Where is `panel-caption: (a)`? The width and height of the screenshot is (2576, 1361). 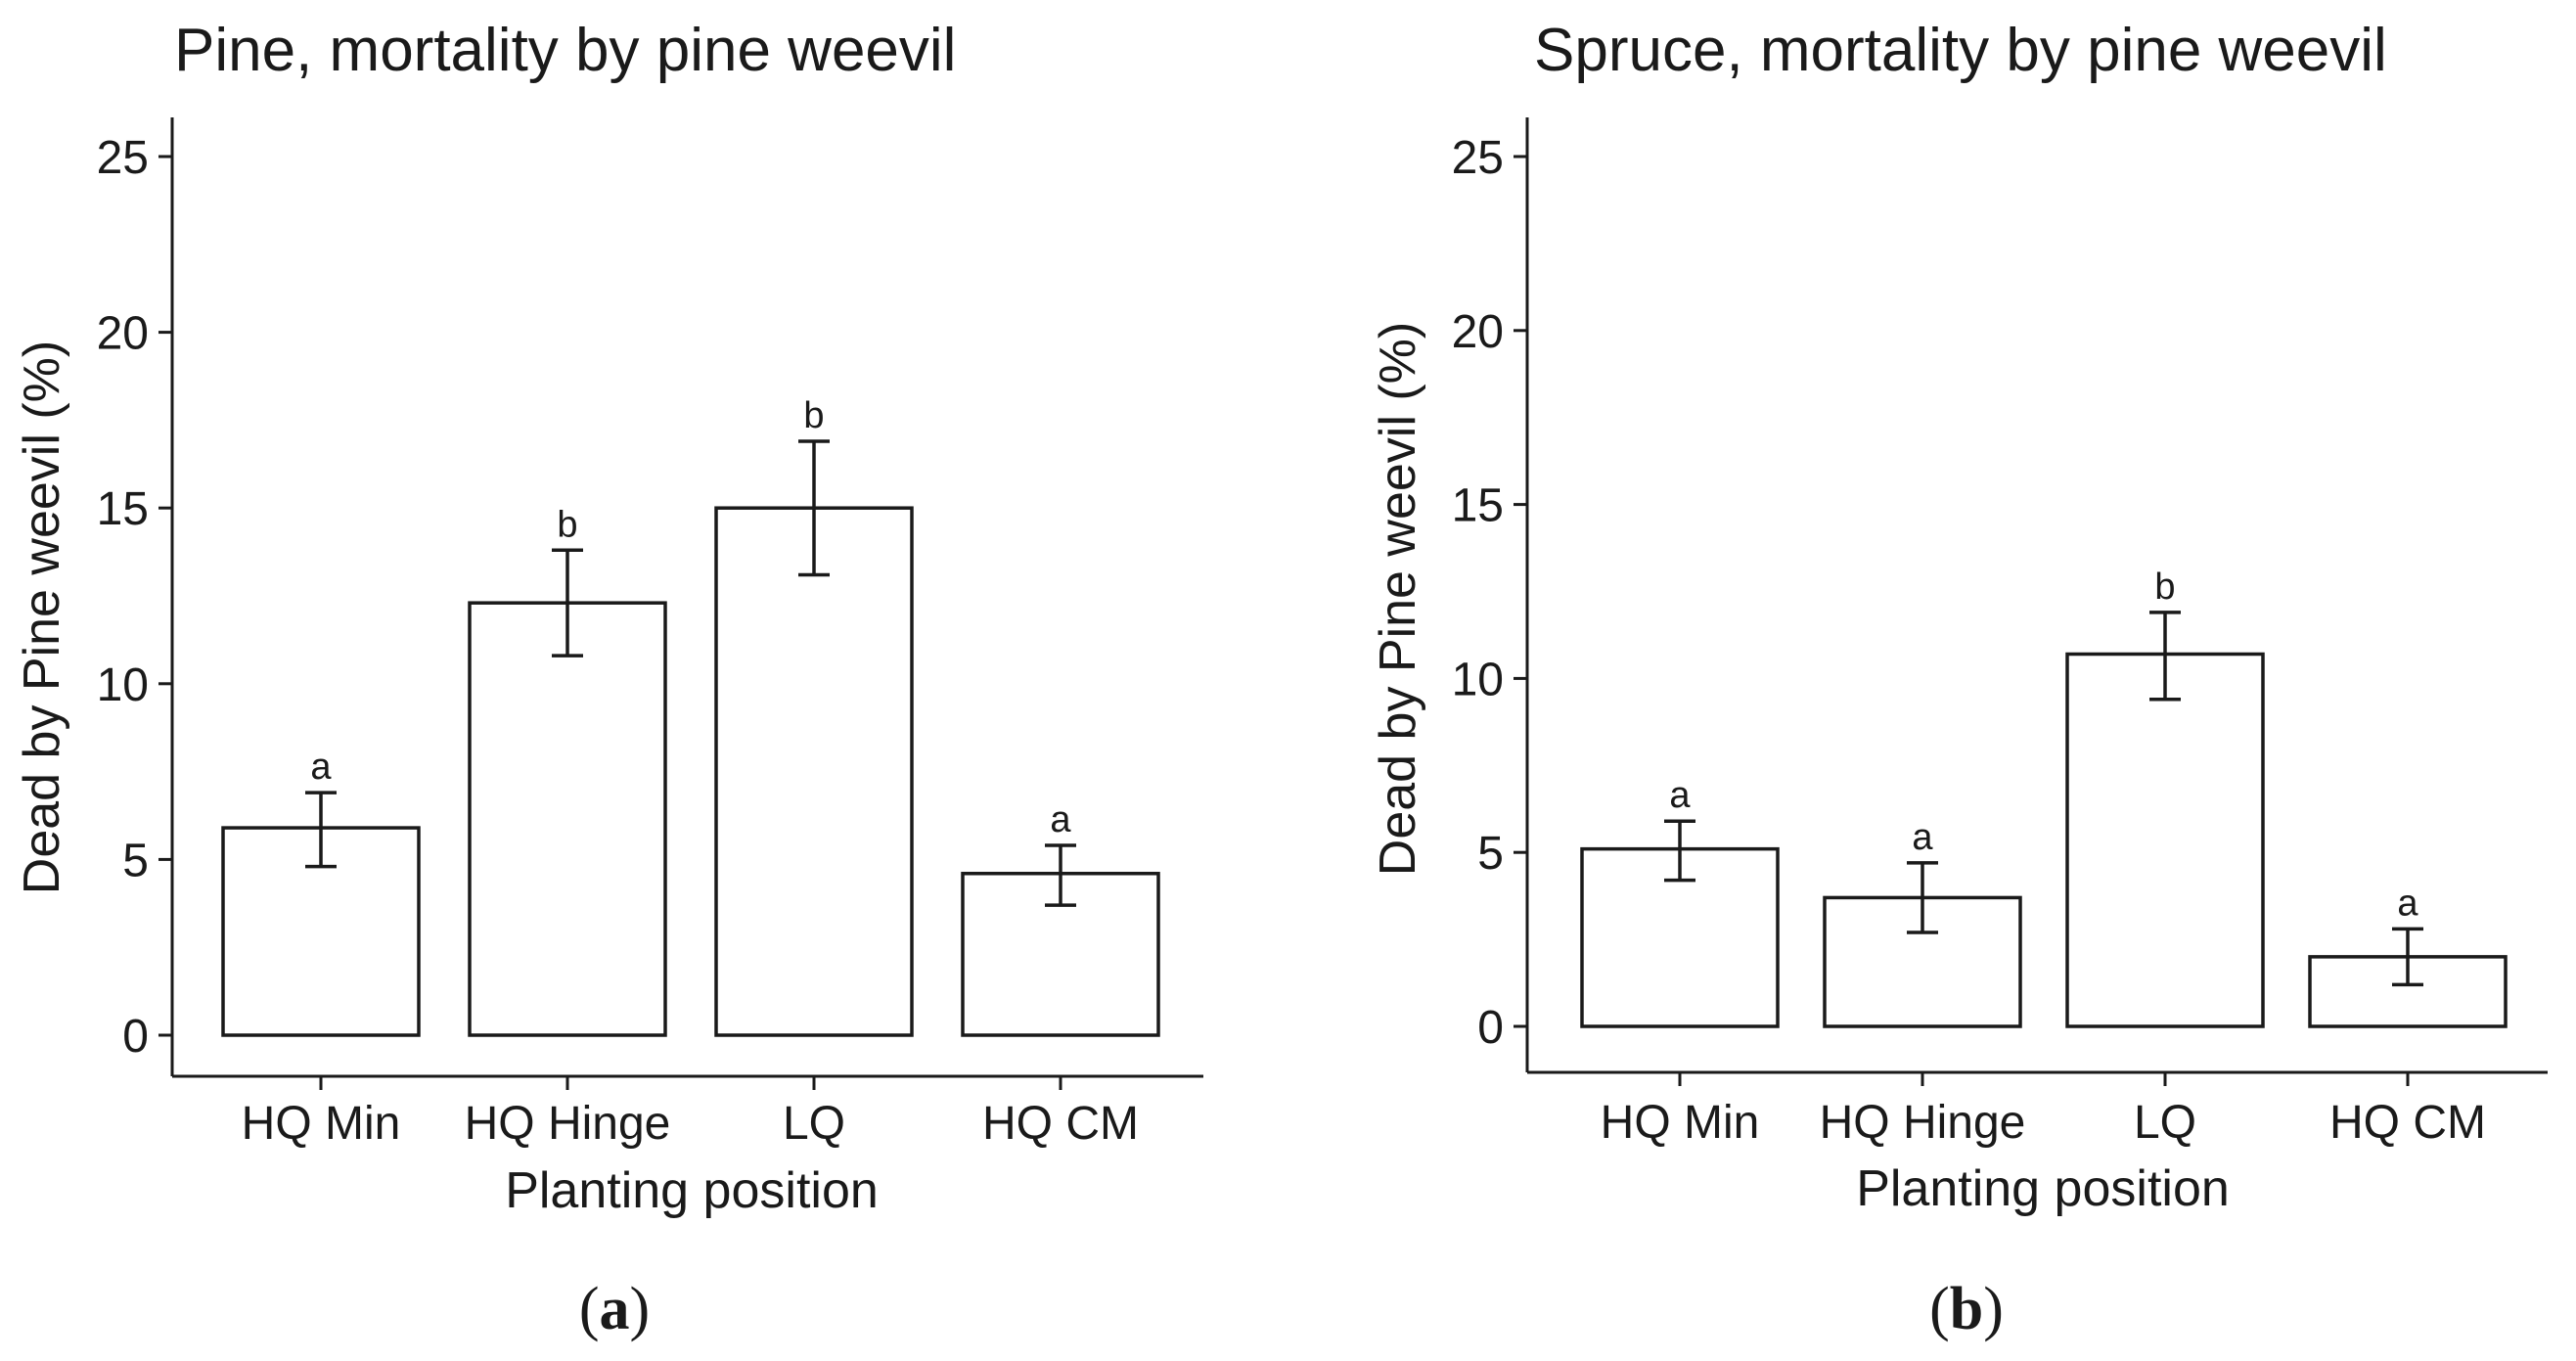 panel-caption: (a) is located at coordinates (614, 1309).